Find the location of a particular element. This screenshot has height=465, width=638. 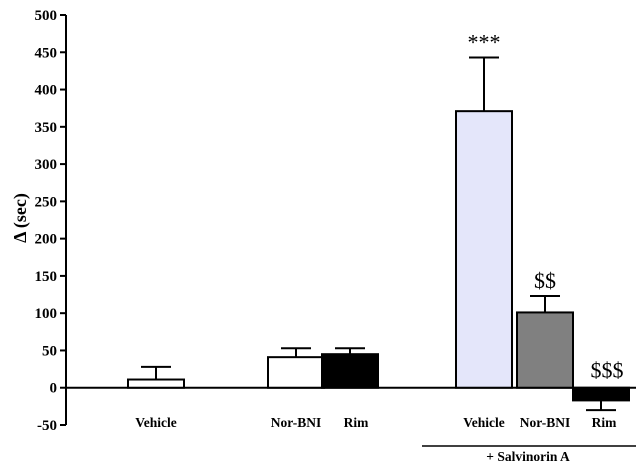

y-tick-label: 0 is located at coordinates (54, 389).